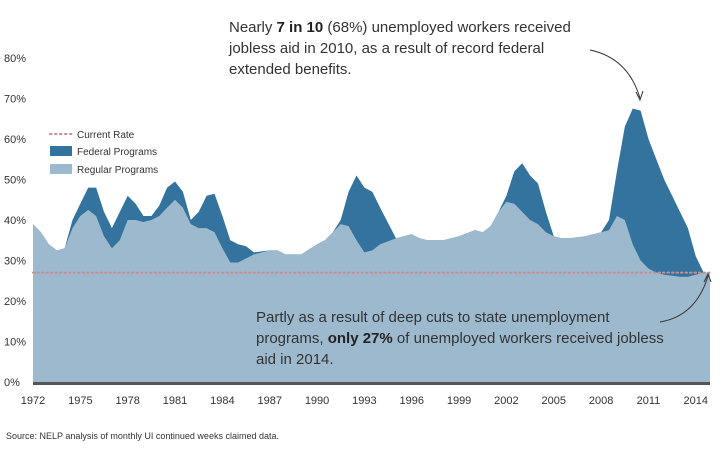 This screenshot has width=723, height=450. What do you see at coordinates (222, 401) in the screenshot?
I see `x-tick-label: 1984` at bounding box center [222, 401].